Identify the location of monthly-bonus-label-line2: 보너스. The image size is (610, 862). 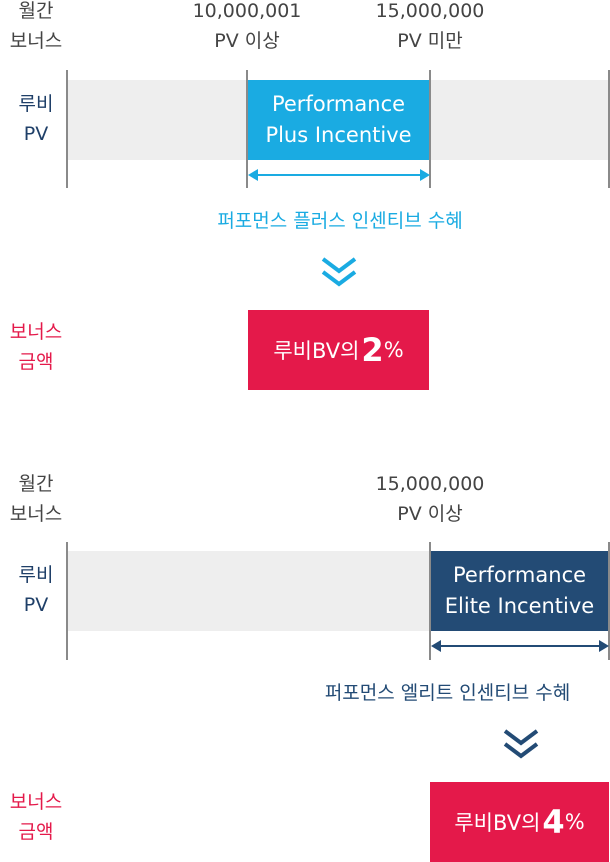
(36, 41).